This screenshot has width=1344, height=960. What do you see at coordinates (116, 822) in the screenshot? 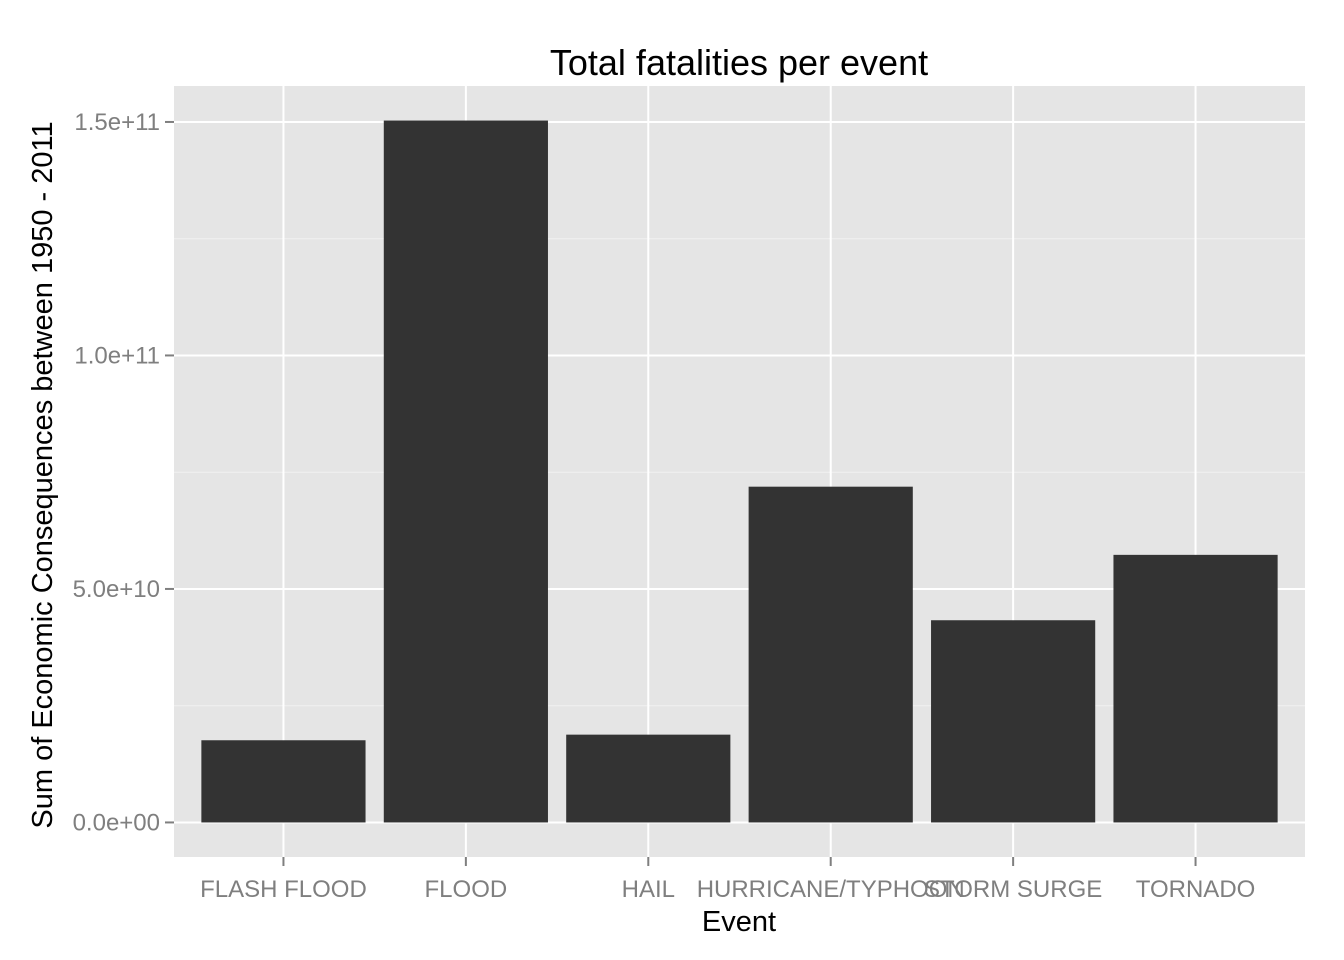
I see `y-tick-label: 0.0e+00` at bounding box center [116, 822].